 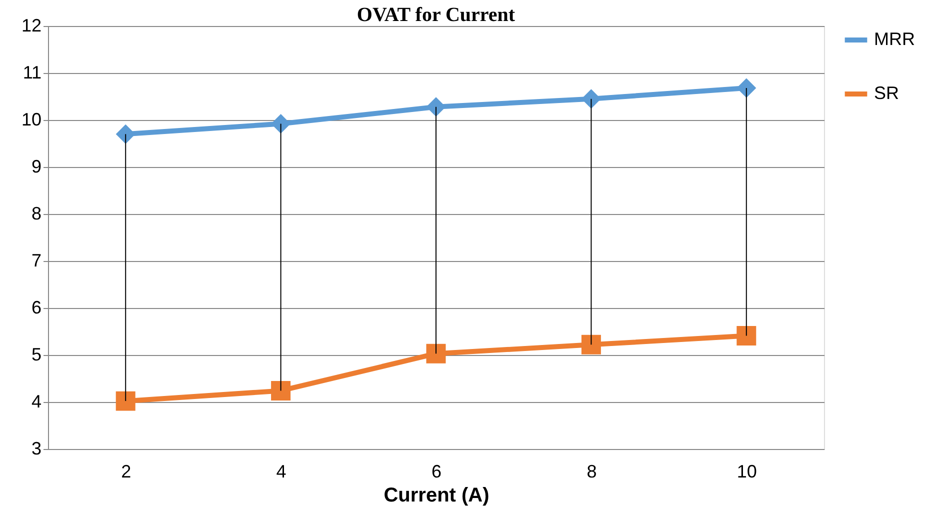 What do you see at coordinates (36, 354) in the screenshot?
I see `y-tick-label: 5` at bounding box center [36, 354].